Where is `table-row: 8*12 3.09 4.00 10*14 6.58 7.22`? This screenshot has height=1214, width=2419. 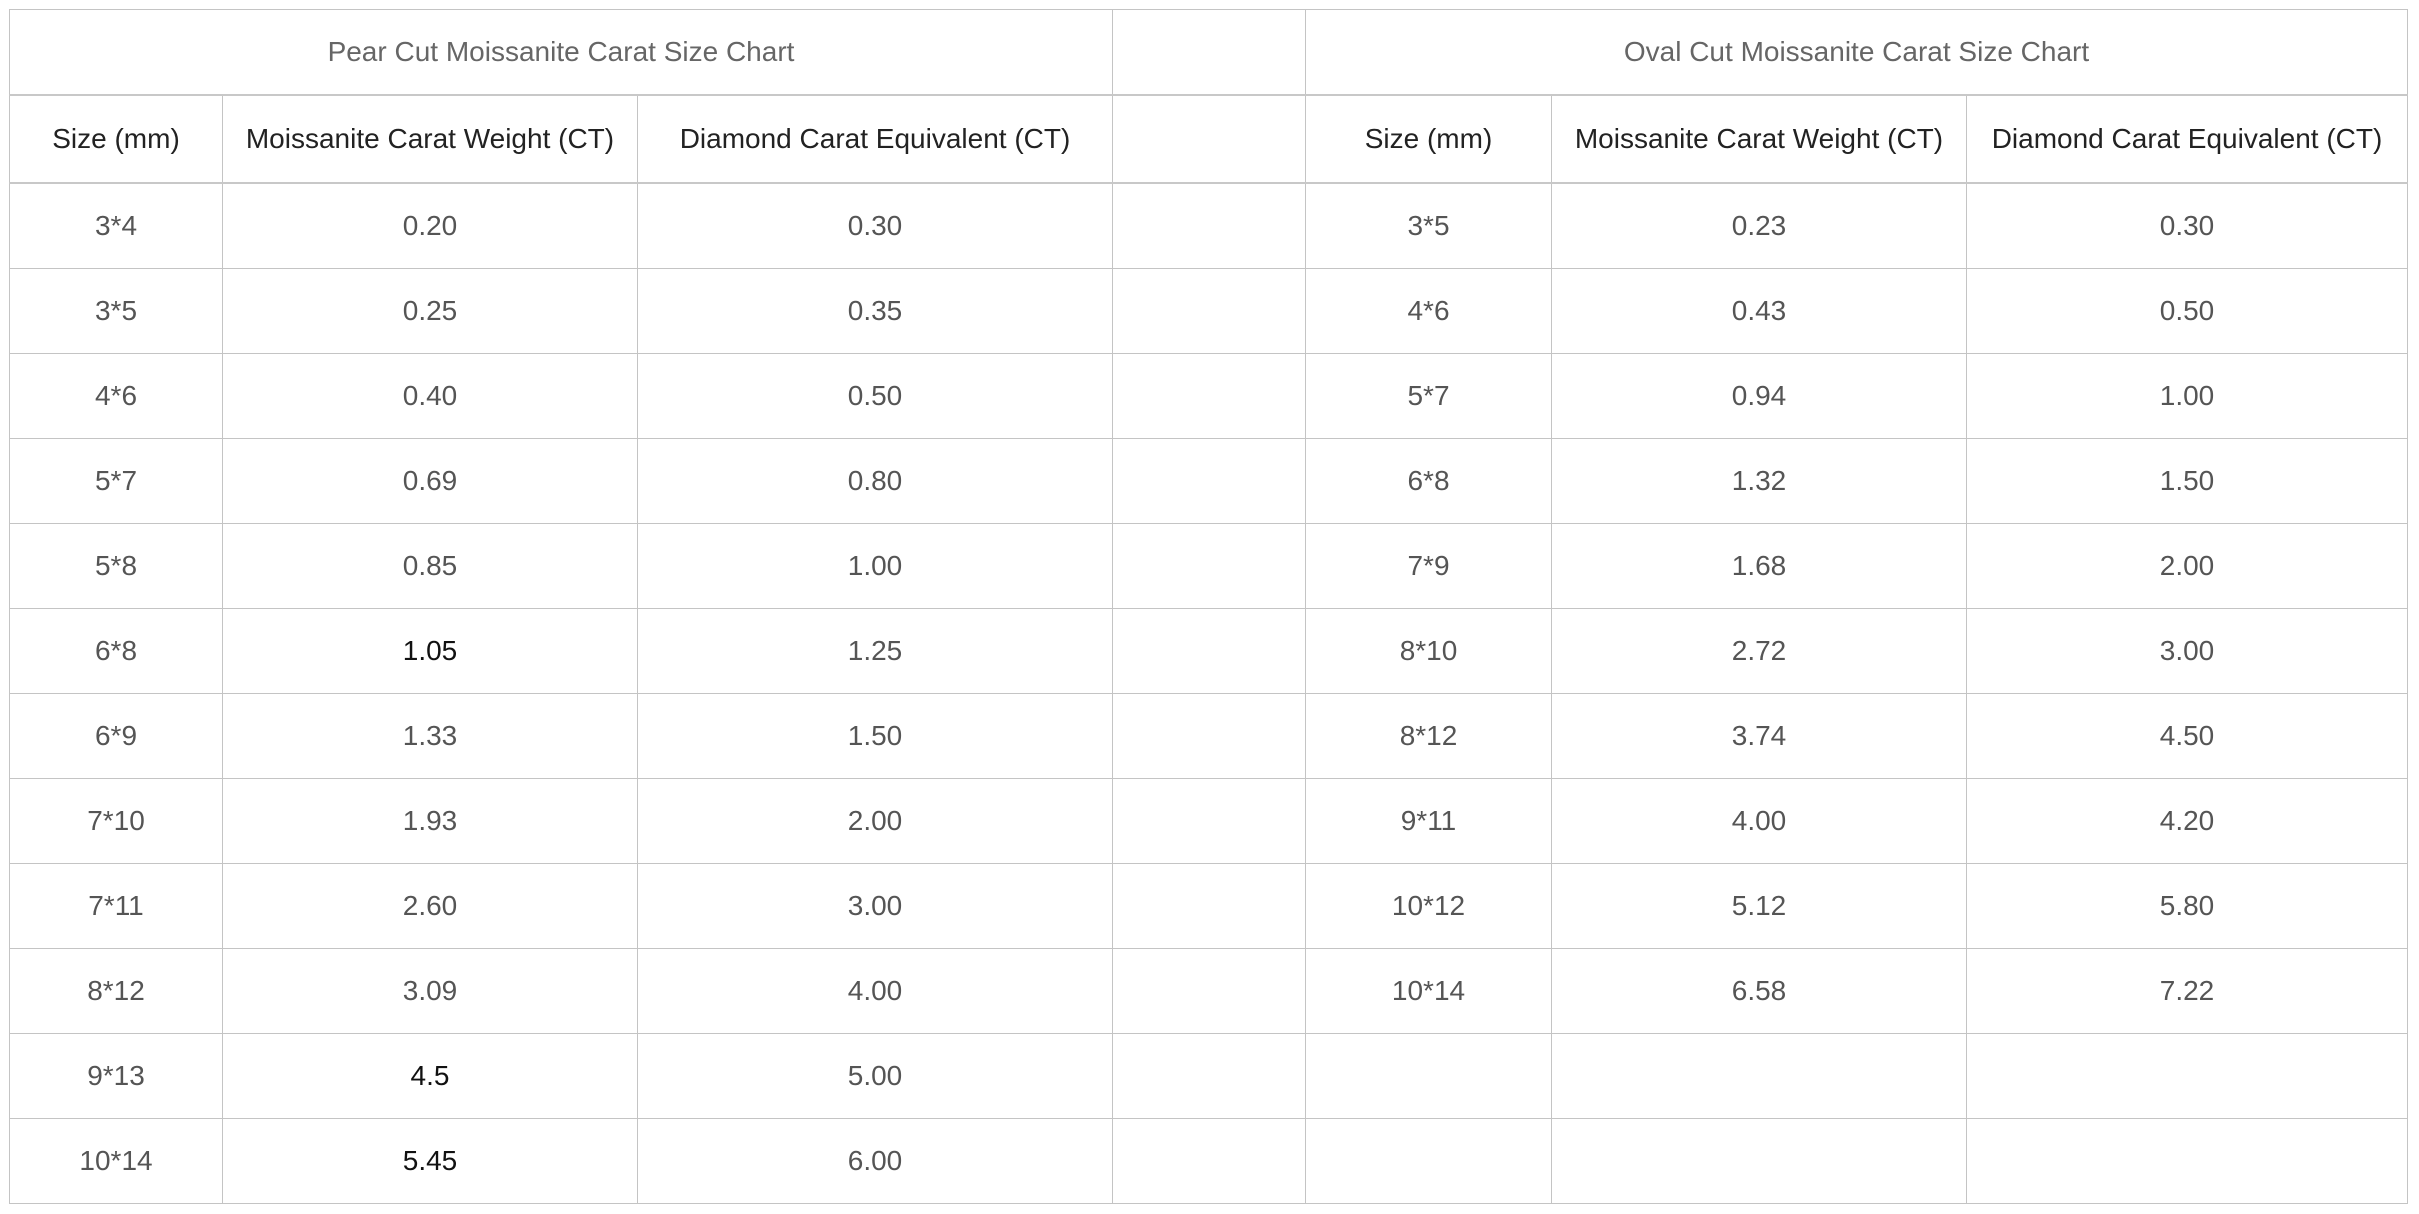 table-row: 8*12 3.09 4.00 10*14 6.58 7.22 is located at coordinates (1209, 991).